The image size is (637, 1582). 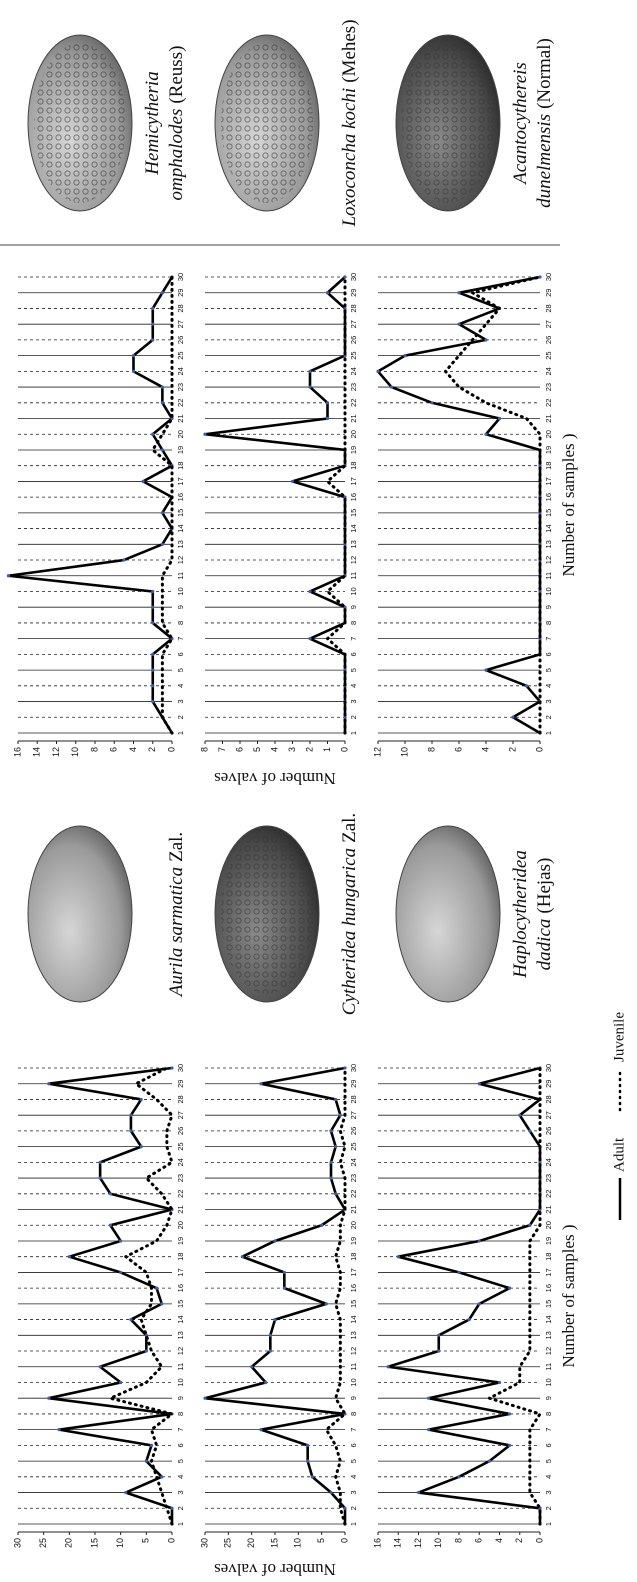 I want to click on x-tick-label: 27, so click(x=353, y=1115).